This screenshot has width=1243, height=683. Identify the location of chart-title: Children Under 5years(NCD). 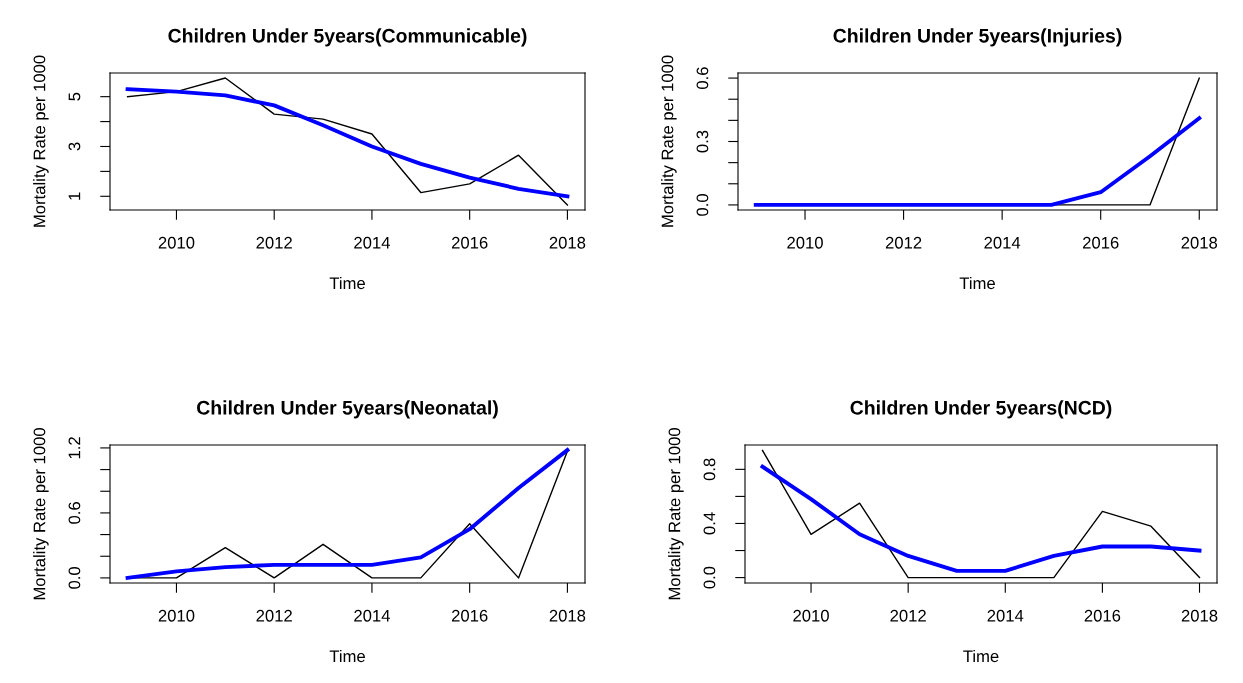
(981, 409).